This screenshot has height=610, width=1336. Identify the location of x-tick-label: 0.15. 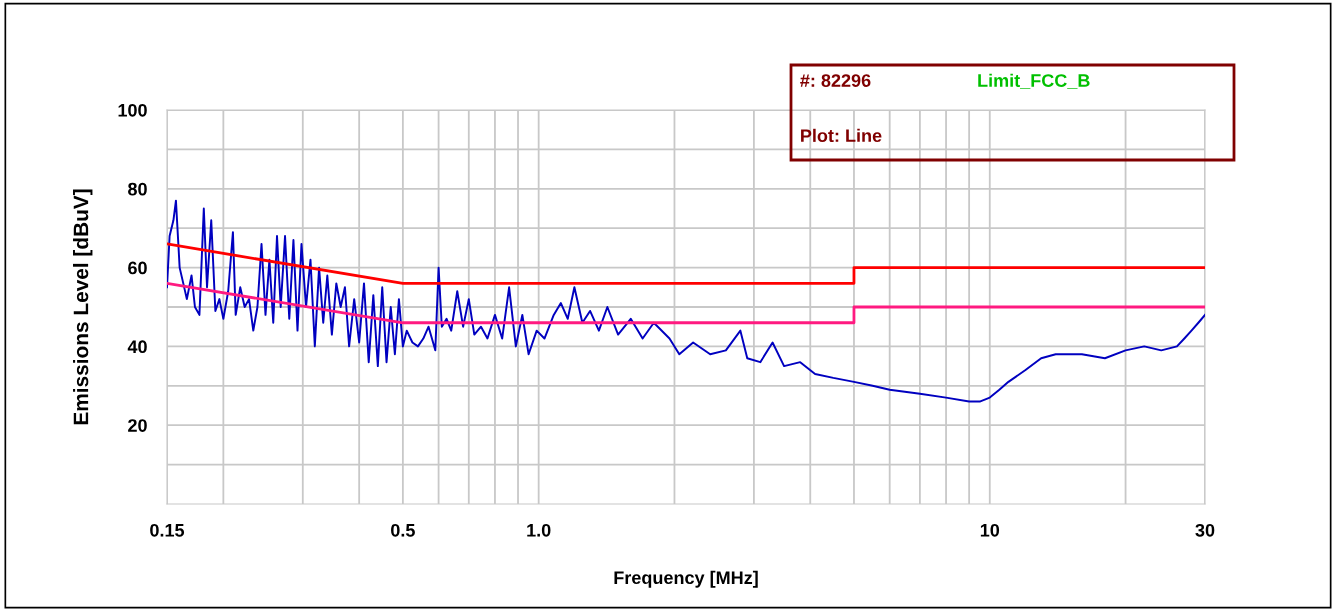
(167, 530).